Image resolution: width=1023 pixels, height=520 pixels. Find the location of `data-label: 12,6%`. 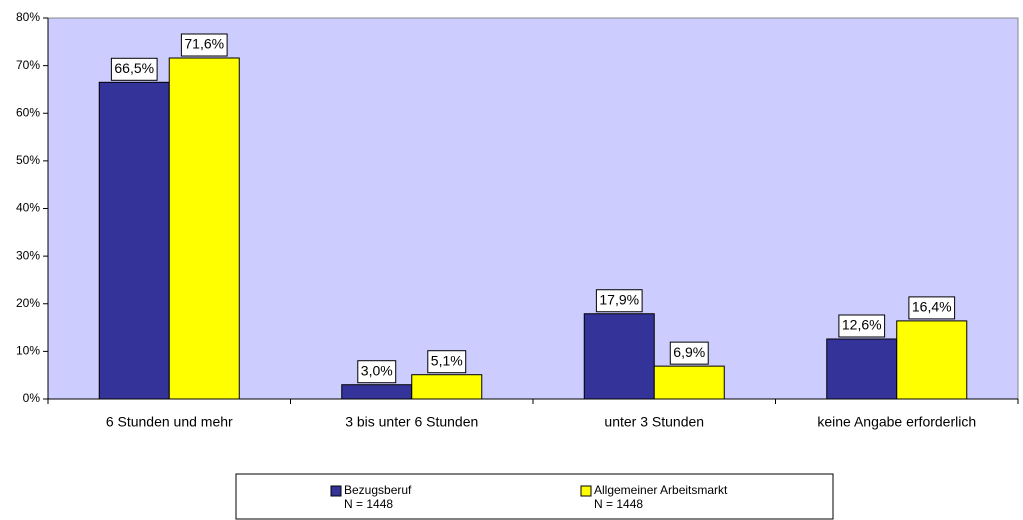

data-label: 12,6% is located at coordinates (862, 325).